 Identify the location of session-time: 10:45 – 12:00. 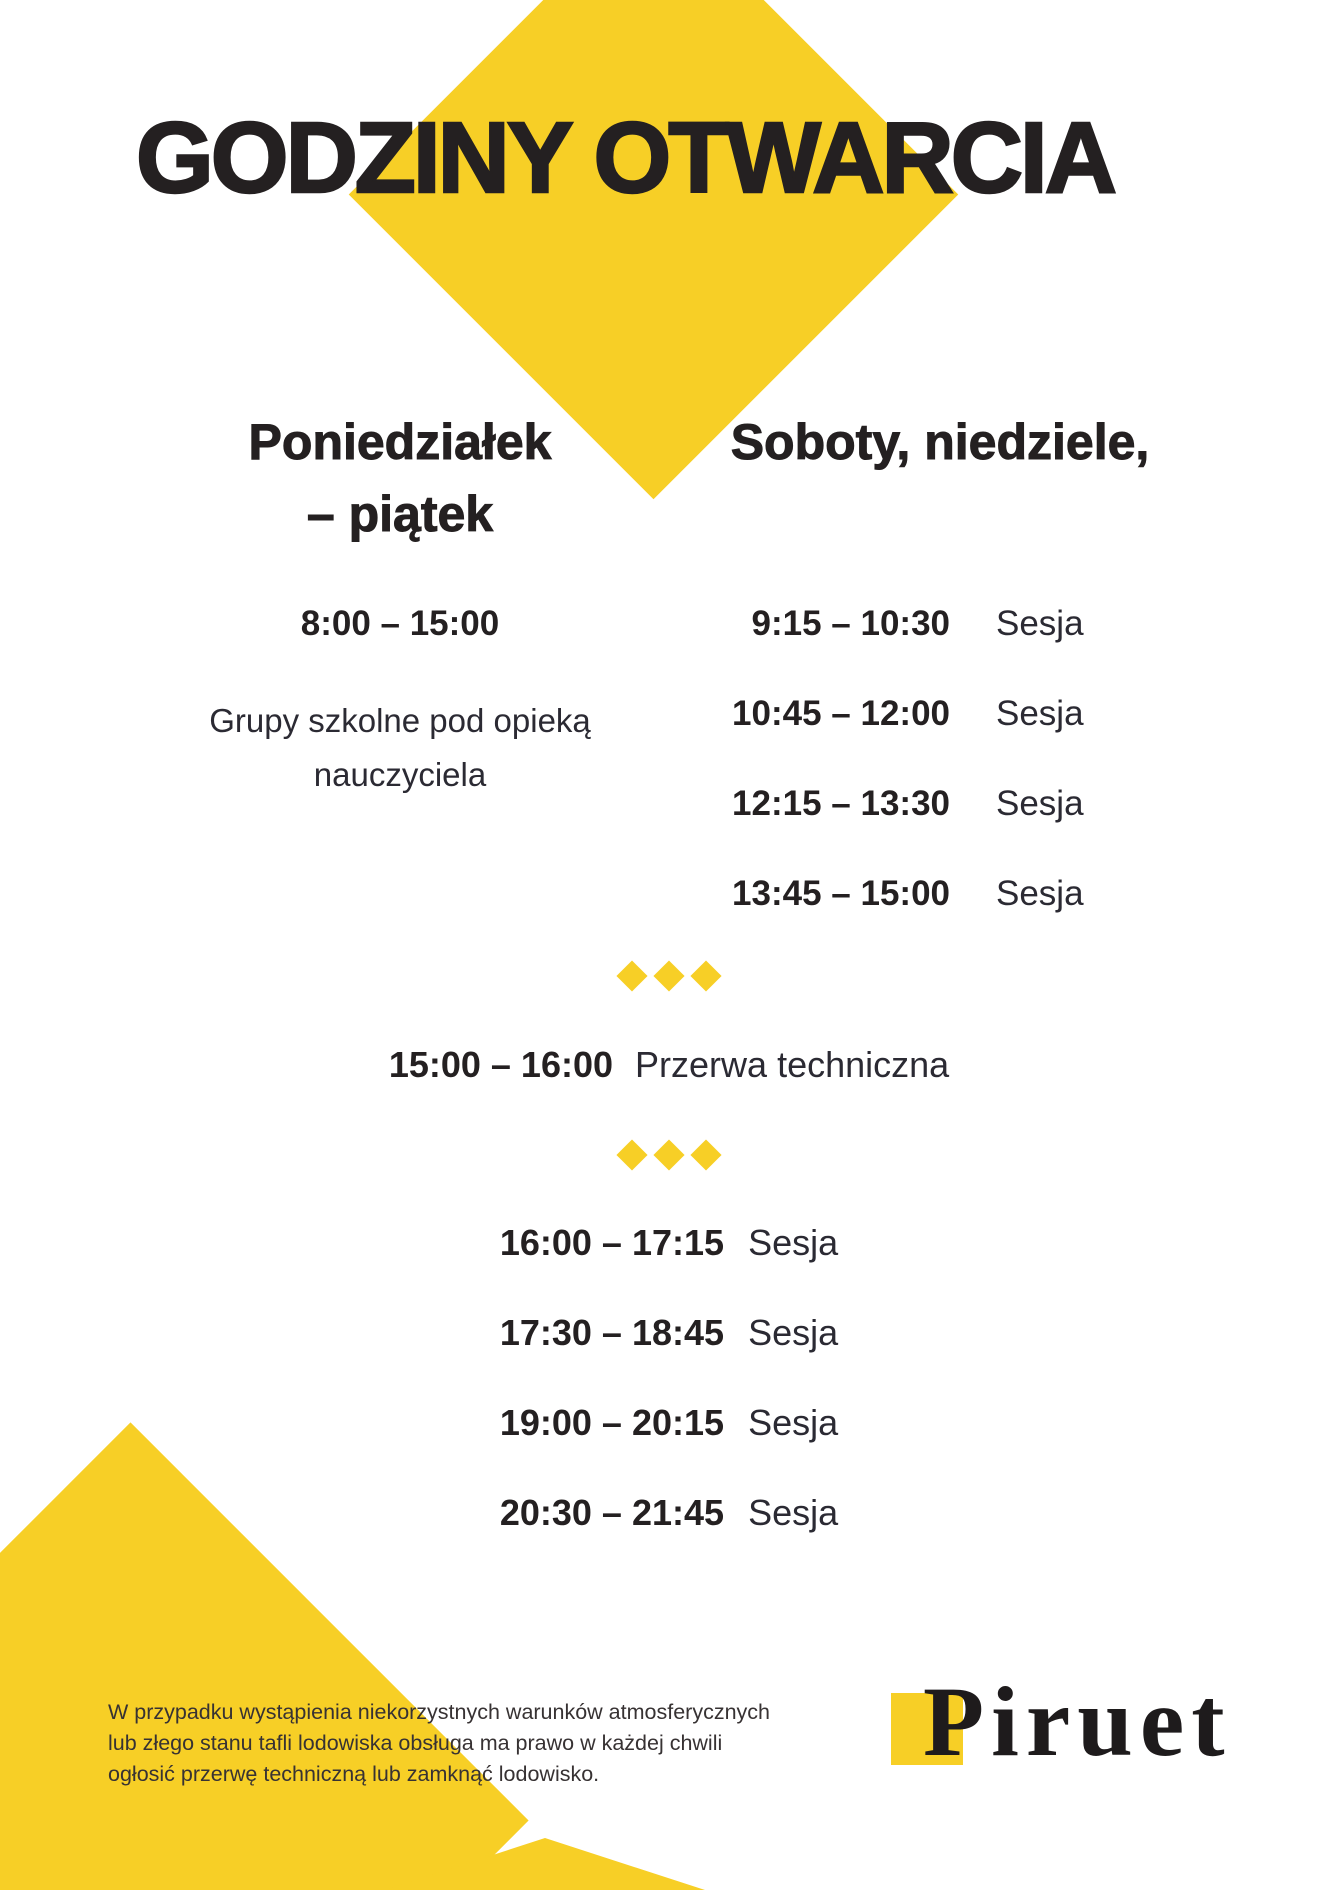
(841, 713).